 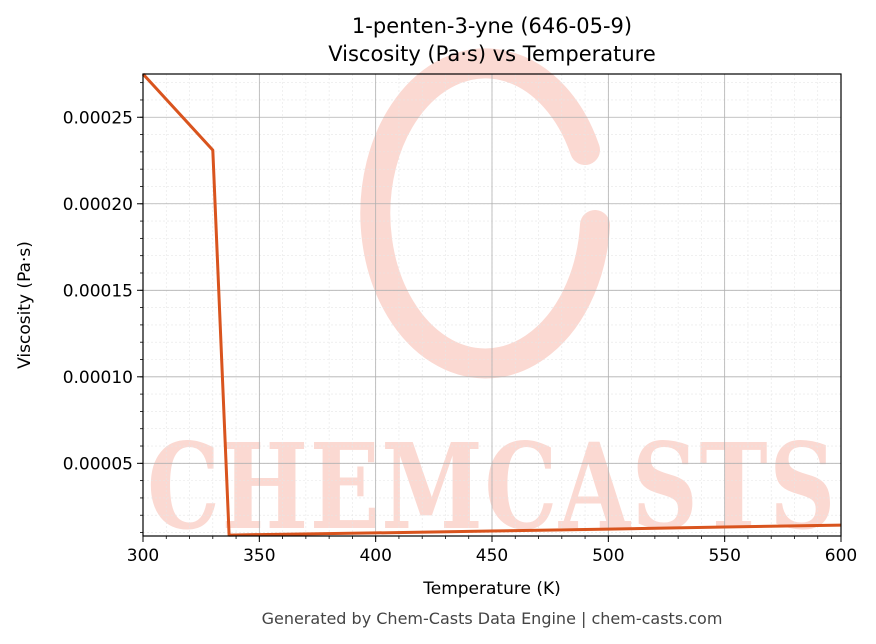 I want to click on x-tick-label: 400, so click(x=375, y=556).